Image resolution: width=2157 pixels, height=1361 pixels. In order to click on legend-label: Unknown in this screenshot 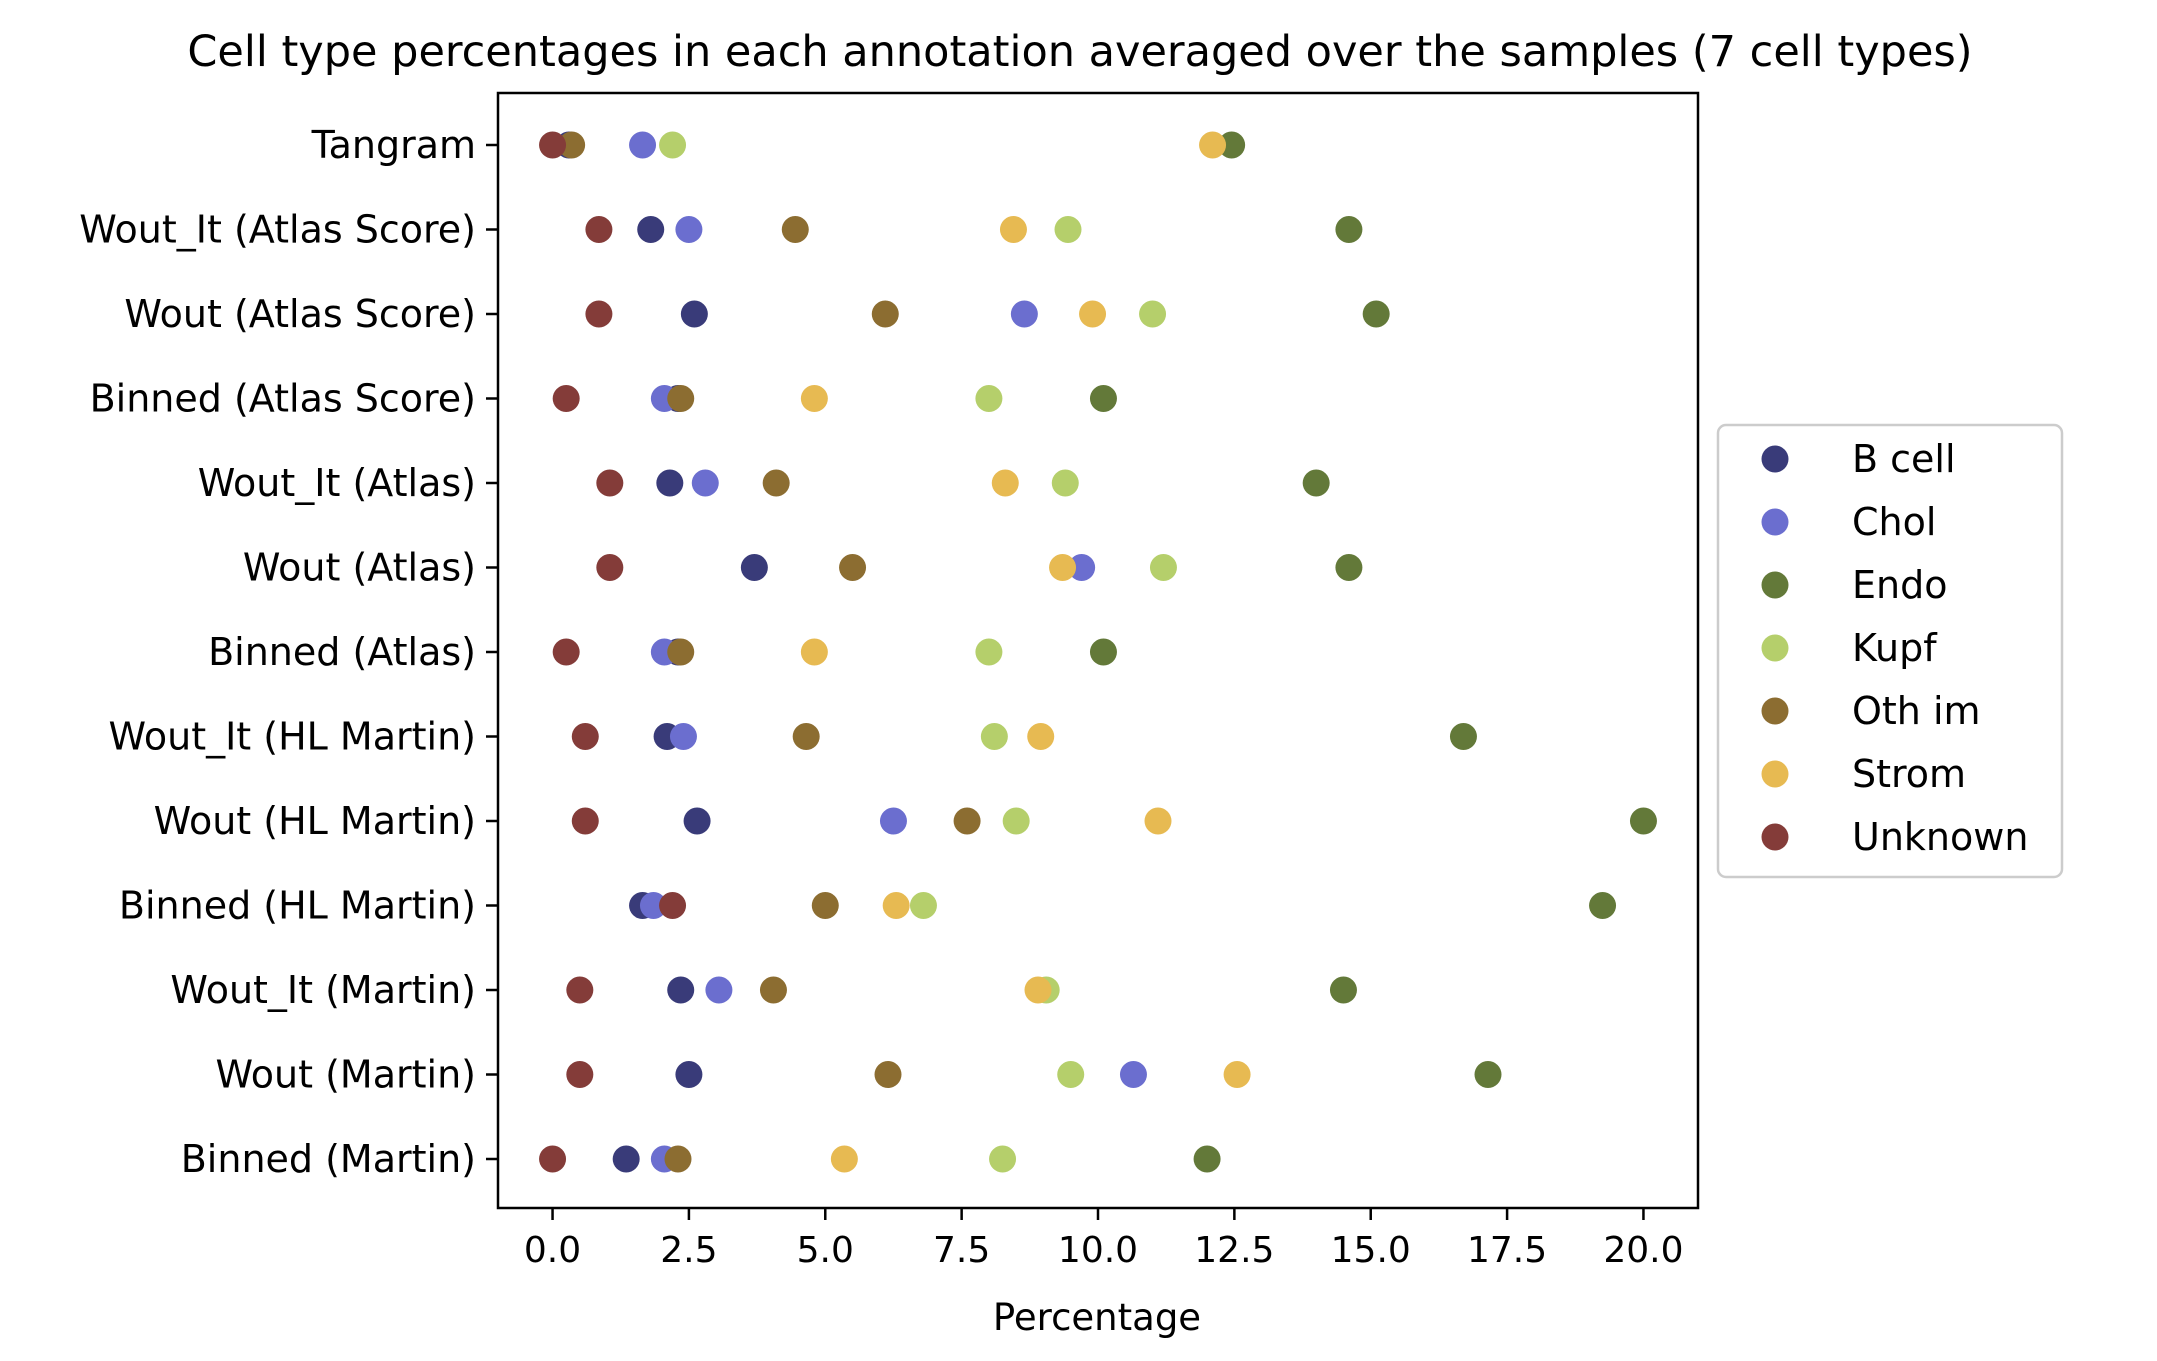, I will do `click(1940, 837)`.